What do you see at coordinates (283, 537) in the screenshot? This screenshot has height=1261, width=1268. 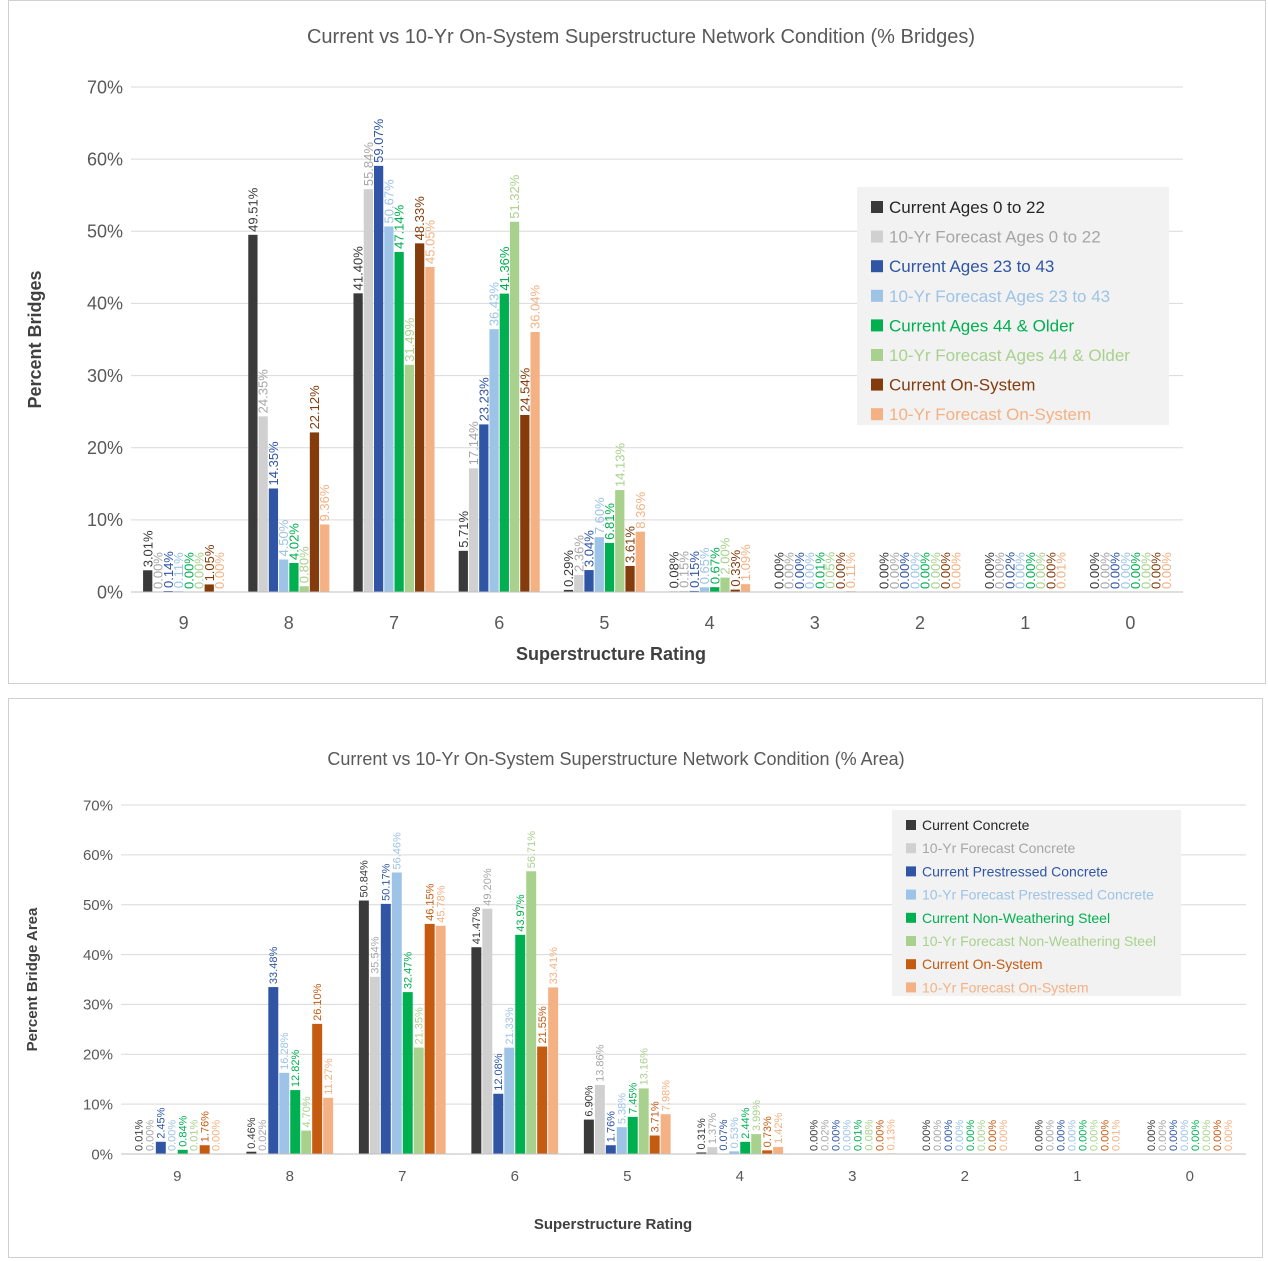 I see `chart-bridges-data-label: 4.50%` at bounding box center [283, 537].